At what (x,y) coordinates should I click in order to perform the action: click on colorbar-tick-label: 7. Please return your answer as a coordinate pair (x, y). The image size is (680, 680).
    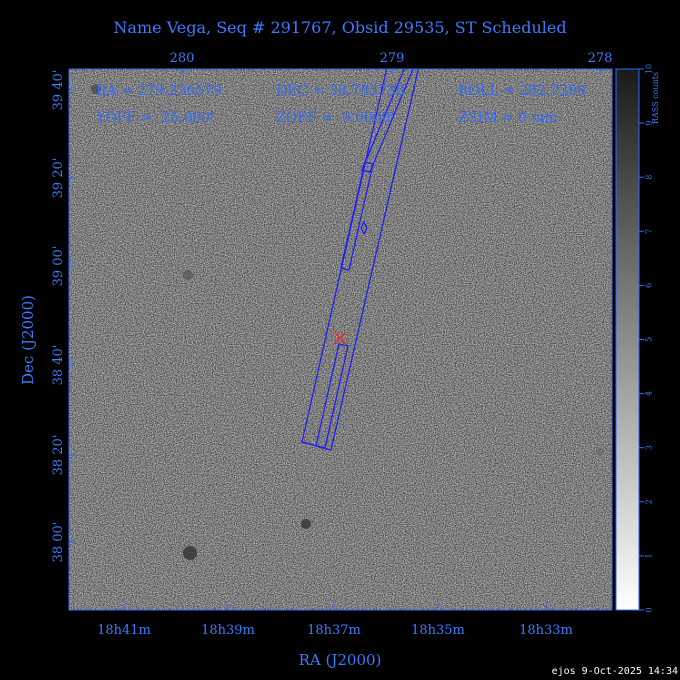
    Looking at the image, I should click on (649, 231).